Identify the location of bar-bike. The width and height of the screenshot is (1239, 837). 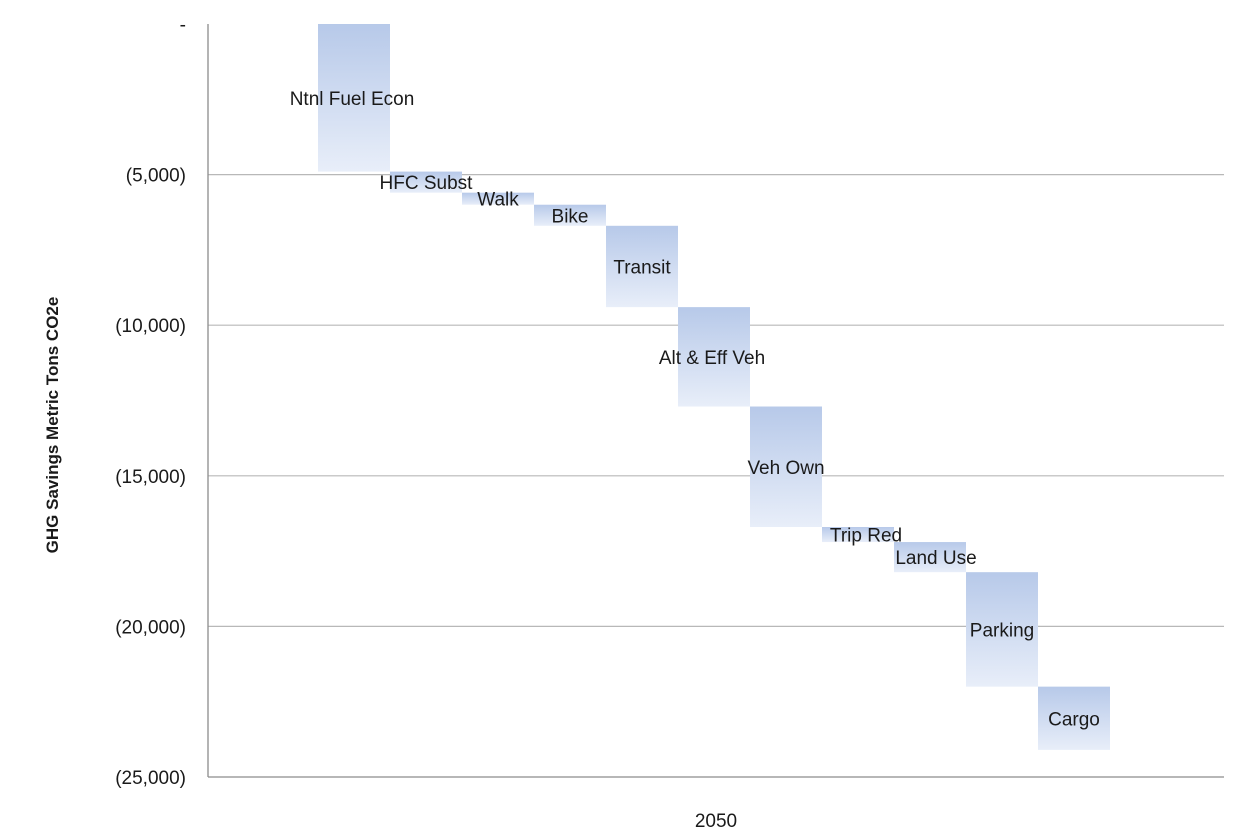
(570, 215).